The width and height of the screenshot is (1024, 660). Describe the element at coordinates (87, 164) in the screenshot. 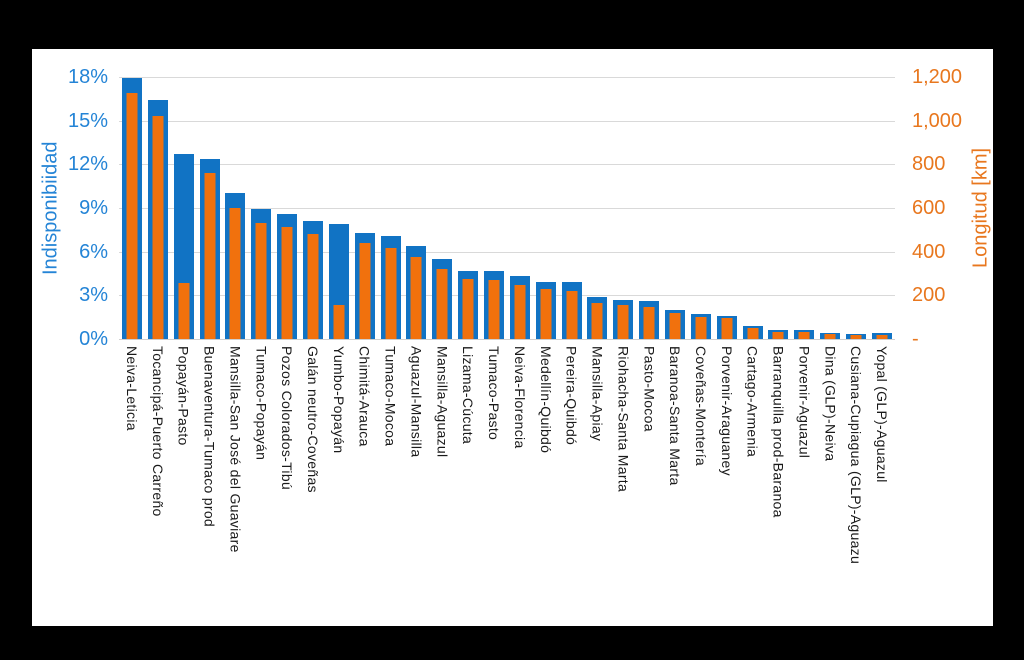

I see `left-axis-tick: 12%` at that location.